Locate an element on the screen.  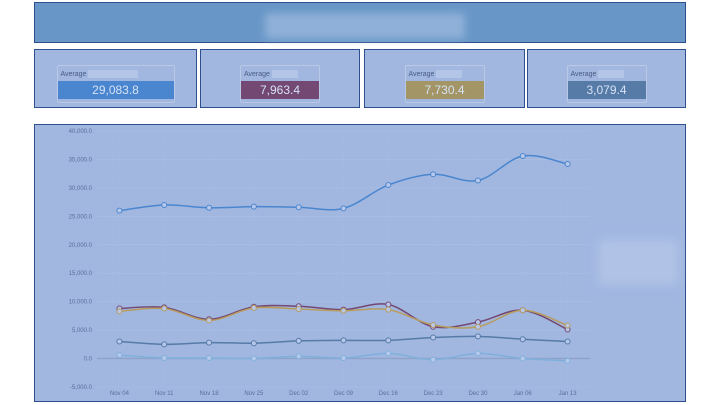
x-tick-label: Jan 06 is located at coordinates (523, 394).